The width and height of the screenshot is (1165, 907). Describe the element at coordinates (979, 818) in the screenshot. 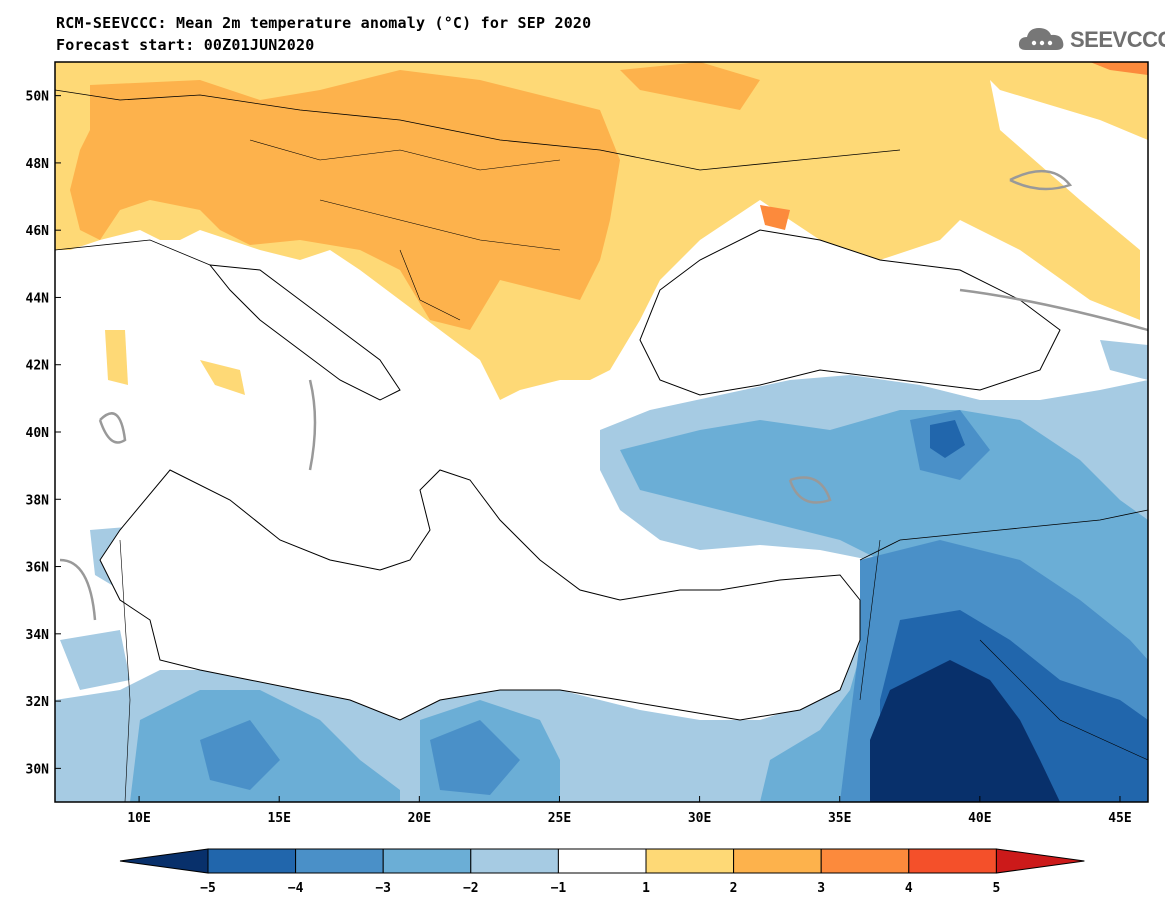

I see `lon-tick-label: 40E` at that location.